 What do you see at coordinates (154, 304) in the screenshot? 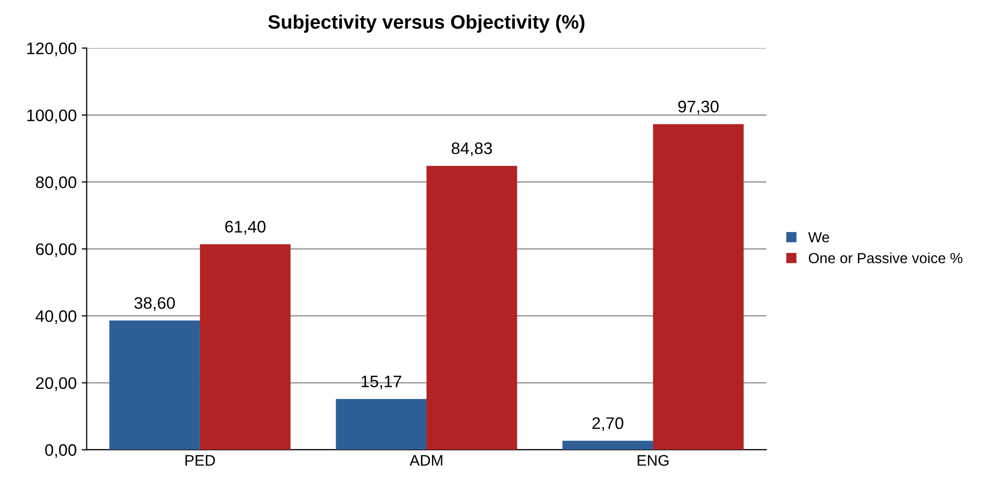
I see `data-label: 38,60` at bounding box center [154, 304].